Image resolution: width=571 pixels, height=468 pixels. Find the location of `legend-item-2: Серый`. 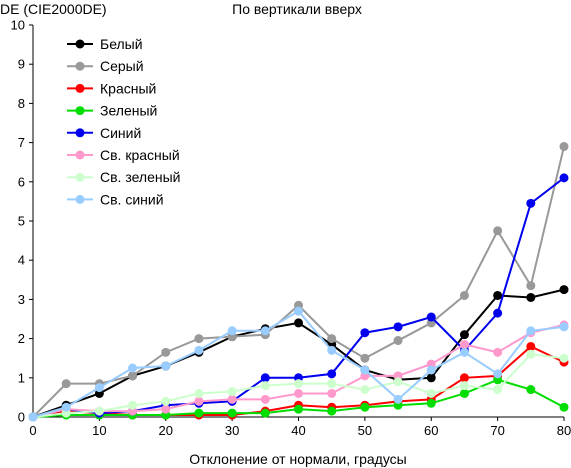

legend-item-2: Серый is located at coordinates (105, 66).